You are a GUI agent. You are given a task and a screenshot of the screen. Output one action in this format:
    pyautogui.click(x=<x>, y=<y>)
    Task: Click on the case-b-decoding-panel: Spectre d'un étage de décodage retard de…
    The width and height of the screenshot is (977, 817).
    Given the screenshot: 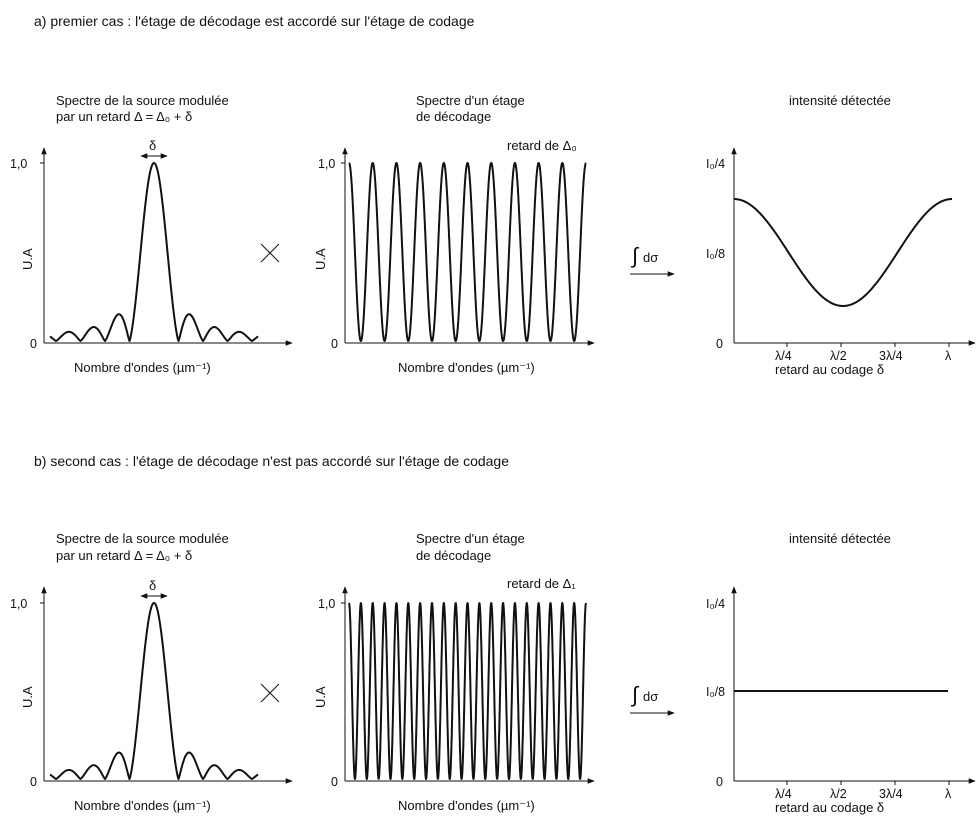 What is the action you would take?
    pyautogui.click(x=454, y=672)
    